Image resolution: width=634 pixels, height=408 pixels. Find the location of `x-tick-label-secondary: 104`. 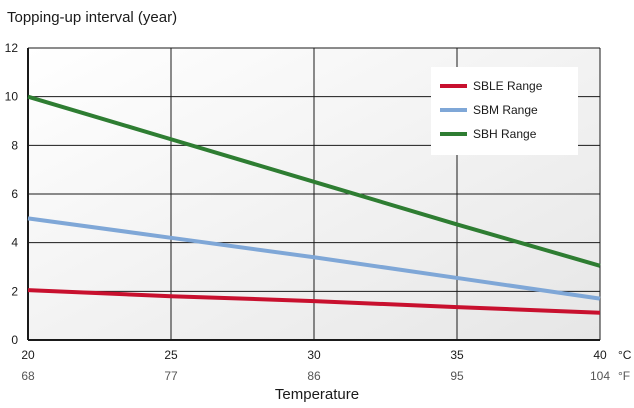

x-tick-label-secondary: 104 is located at coordinates (600, 376).